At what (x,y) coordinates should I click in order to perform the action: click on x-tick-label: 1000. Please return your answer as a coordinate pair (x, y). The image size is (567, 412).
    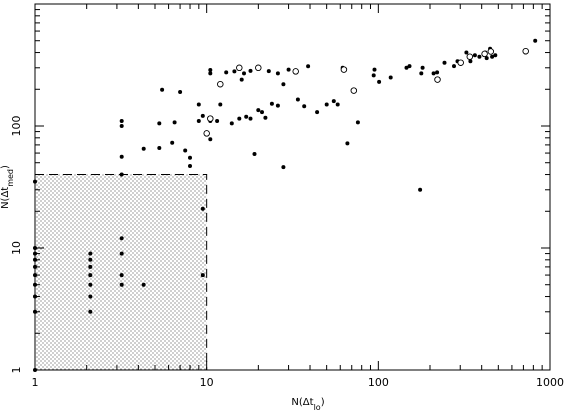
    Looking at the image, I should click on (550, 382).